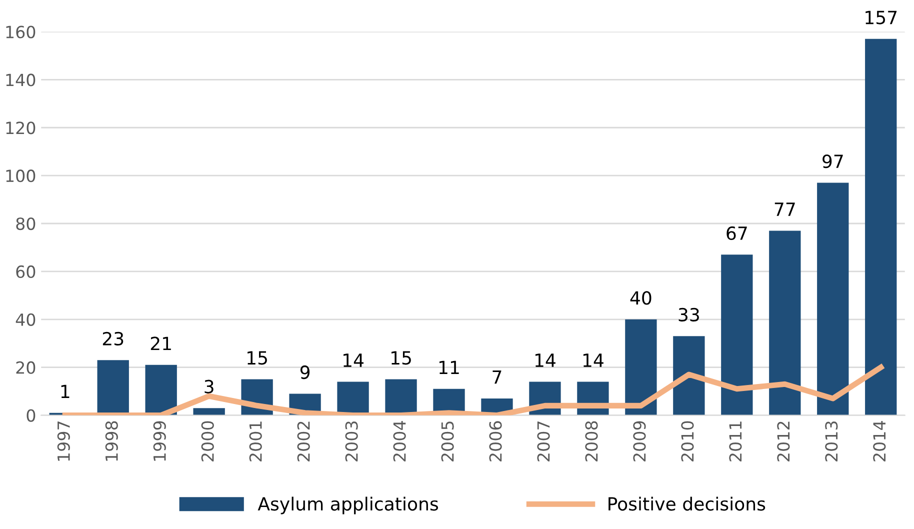  What do you see at coordinates (21, 32) in the screenshot?
I see `y-tick-label: 160` at bounding box center [21, 32].